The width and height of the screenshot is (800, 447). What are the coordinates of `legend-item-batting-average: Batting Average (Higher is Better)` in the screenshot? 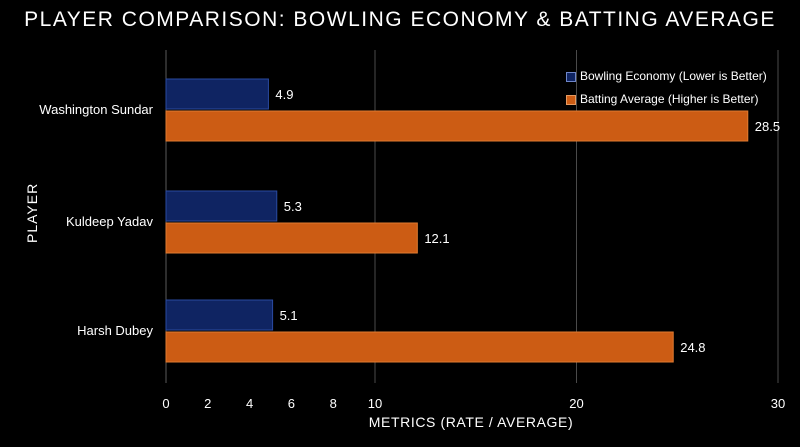 It's located at (666, 99).